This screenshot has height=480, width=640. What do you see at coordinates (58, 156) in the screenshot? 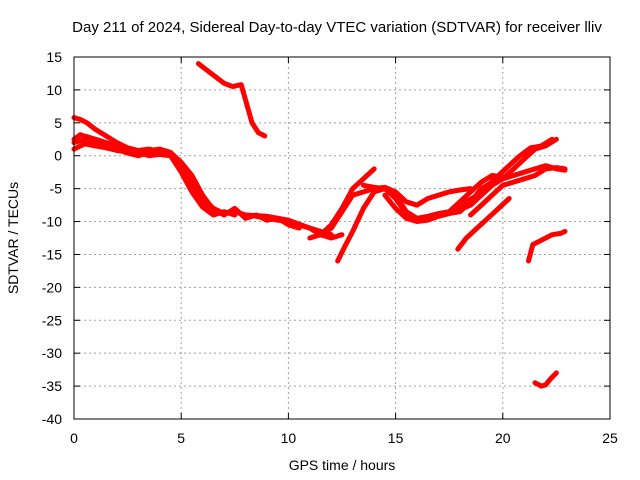
I see `y-tick-label: 0` at bounding box center [58, 156].